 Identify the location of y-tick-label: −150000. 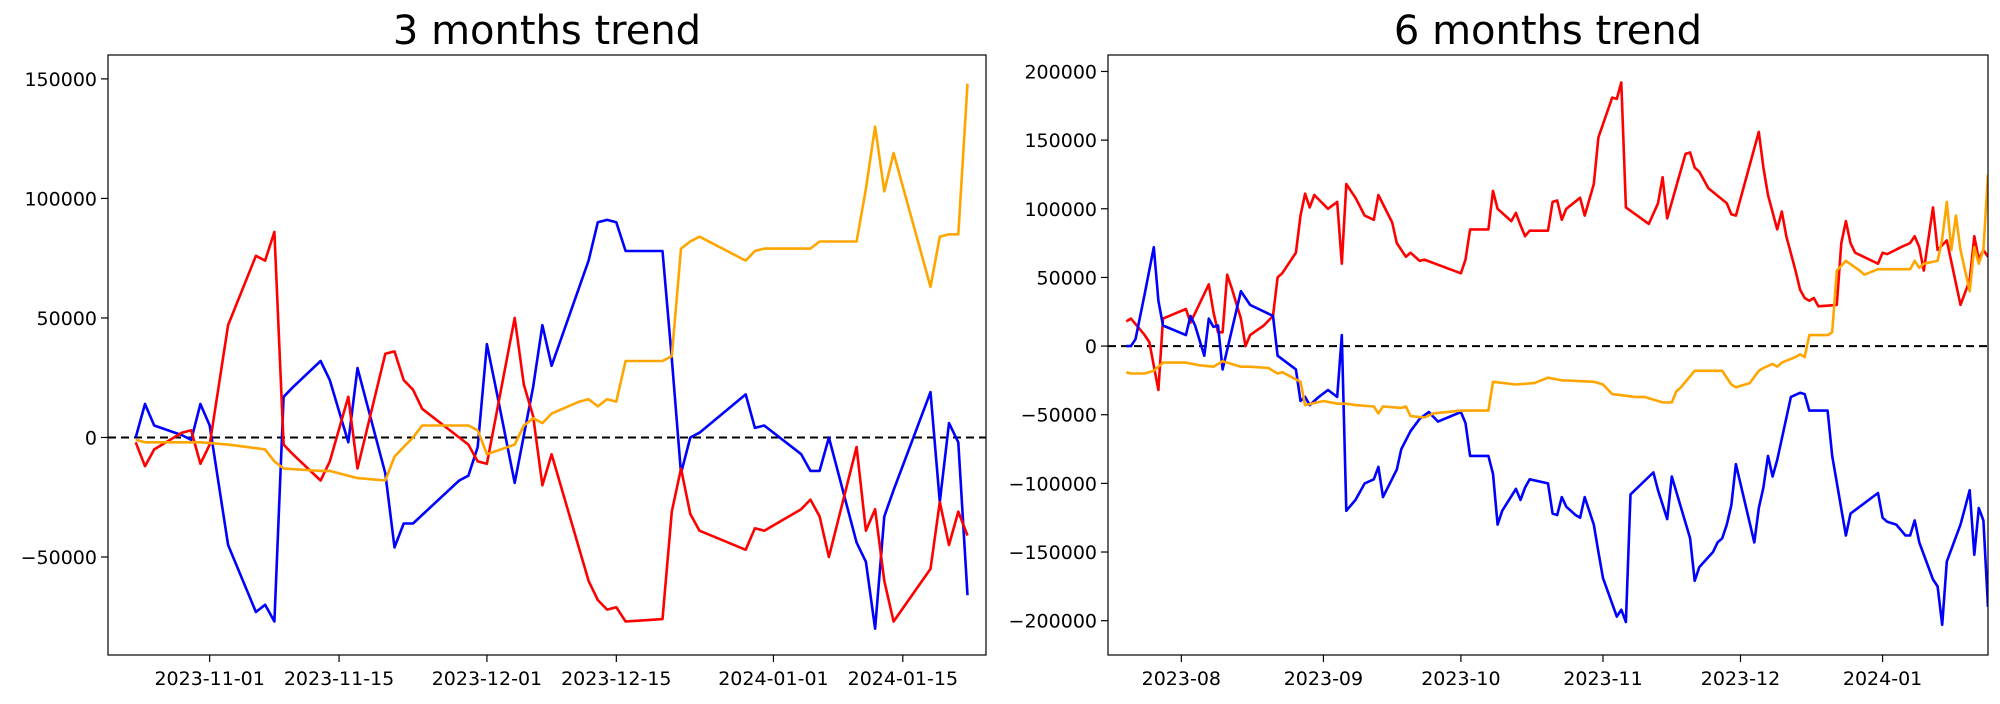
(1053, 553).